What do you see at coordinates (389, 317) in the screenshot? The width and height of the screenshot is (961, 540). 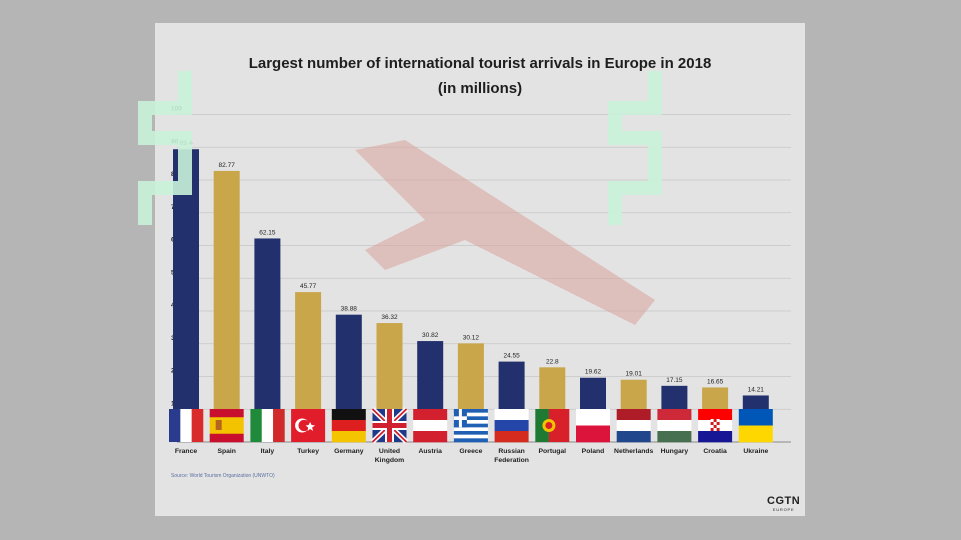 I see `value-label: 36.32` at bounding box center [389, 317].